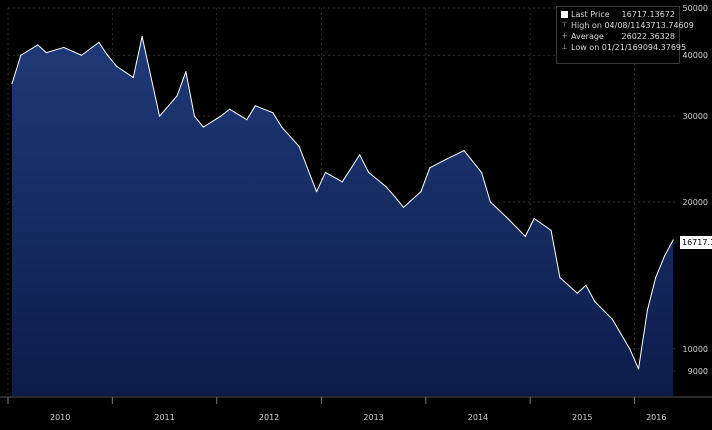 This screenshot has width=712, height=430. I want to click on x-axis: 2010 2011 2012 2013 2014 2015 2016, so click(356, 411).